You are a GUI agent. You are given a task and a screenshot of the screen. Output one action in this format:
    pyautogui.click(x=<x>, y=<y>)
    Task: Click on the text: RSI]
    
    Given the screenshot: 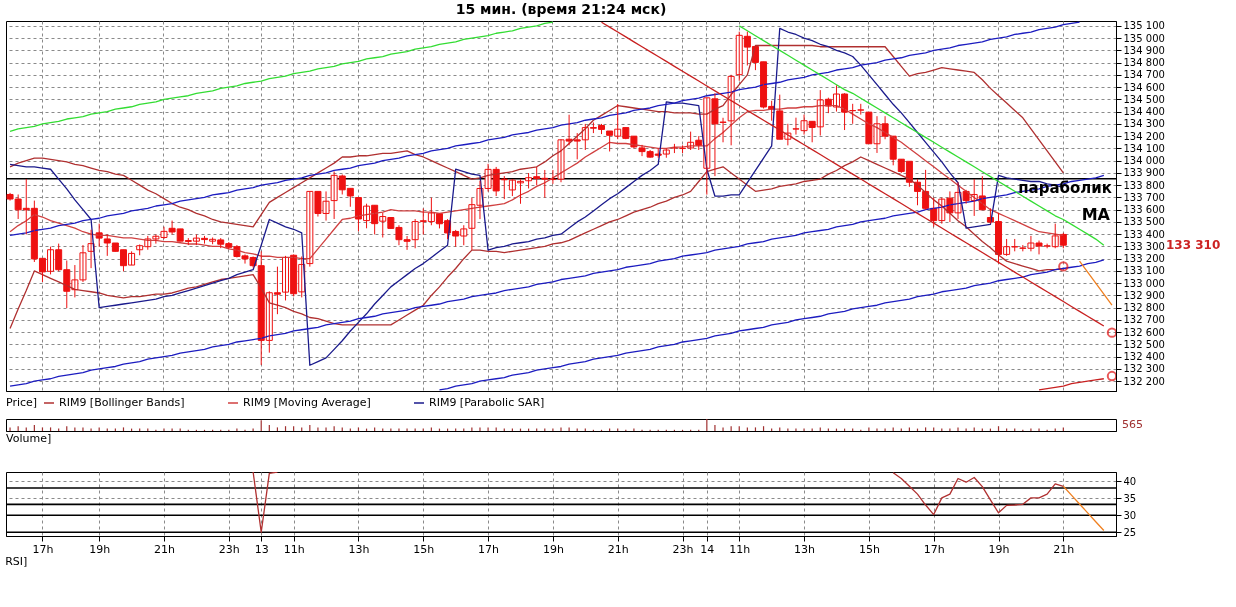 What is the action you would take?
    pyautogui.click(x=16, y=561)
    